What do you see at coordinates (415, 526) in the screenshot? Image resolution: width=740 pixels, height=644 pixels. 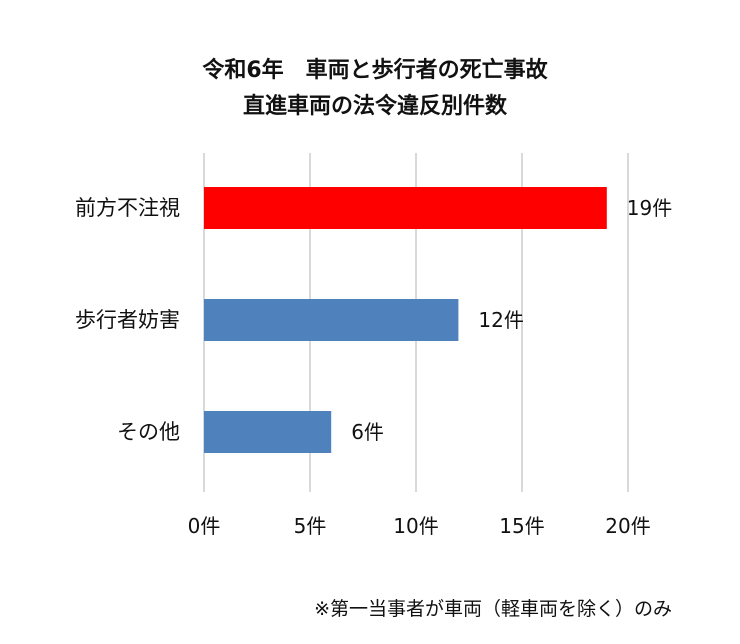 I see `x-tick-label-10: 10件` at bounding box center [415, 526].